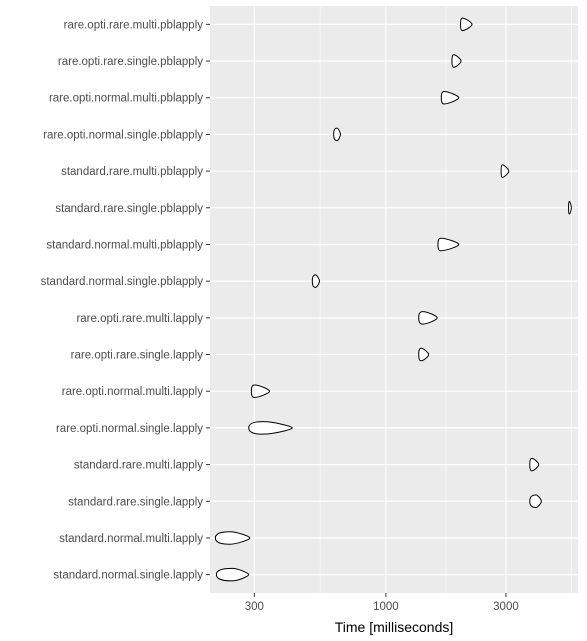 The width and height of the screenshot is (587, 641). What do you see at coordinates (466, 24) in the screenshot?
I see `violin-rare.opti.rare.multi.pblapply` at bounding box center [466, 24].